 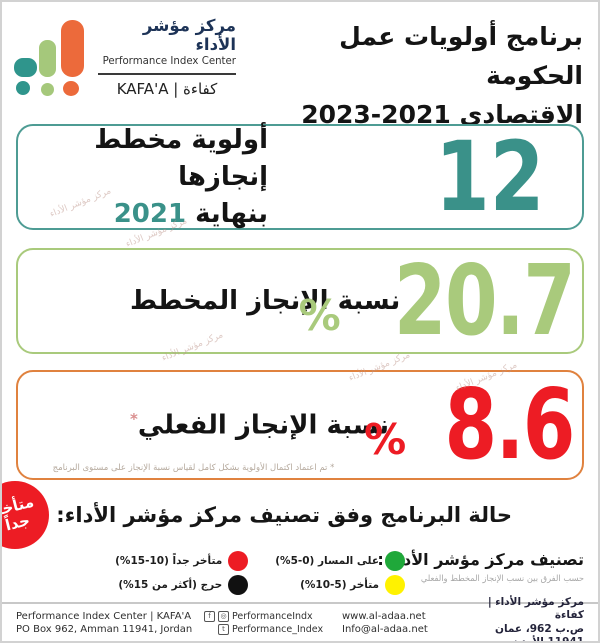 I want to click on logo-bar-orange, so click(x=72, y=48).